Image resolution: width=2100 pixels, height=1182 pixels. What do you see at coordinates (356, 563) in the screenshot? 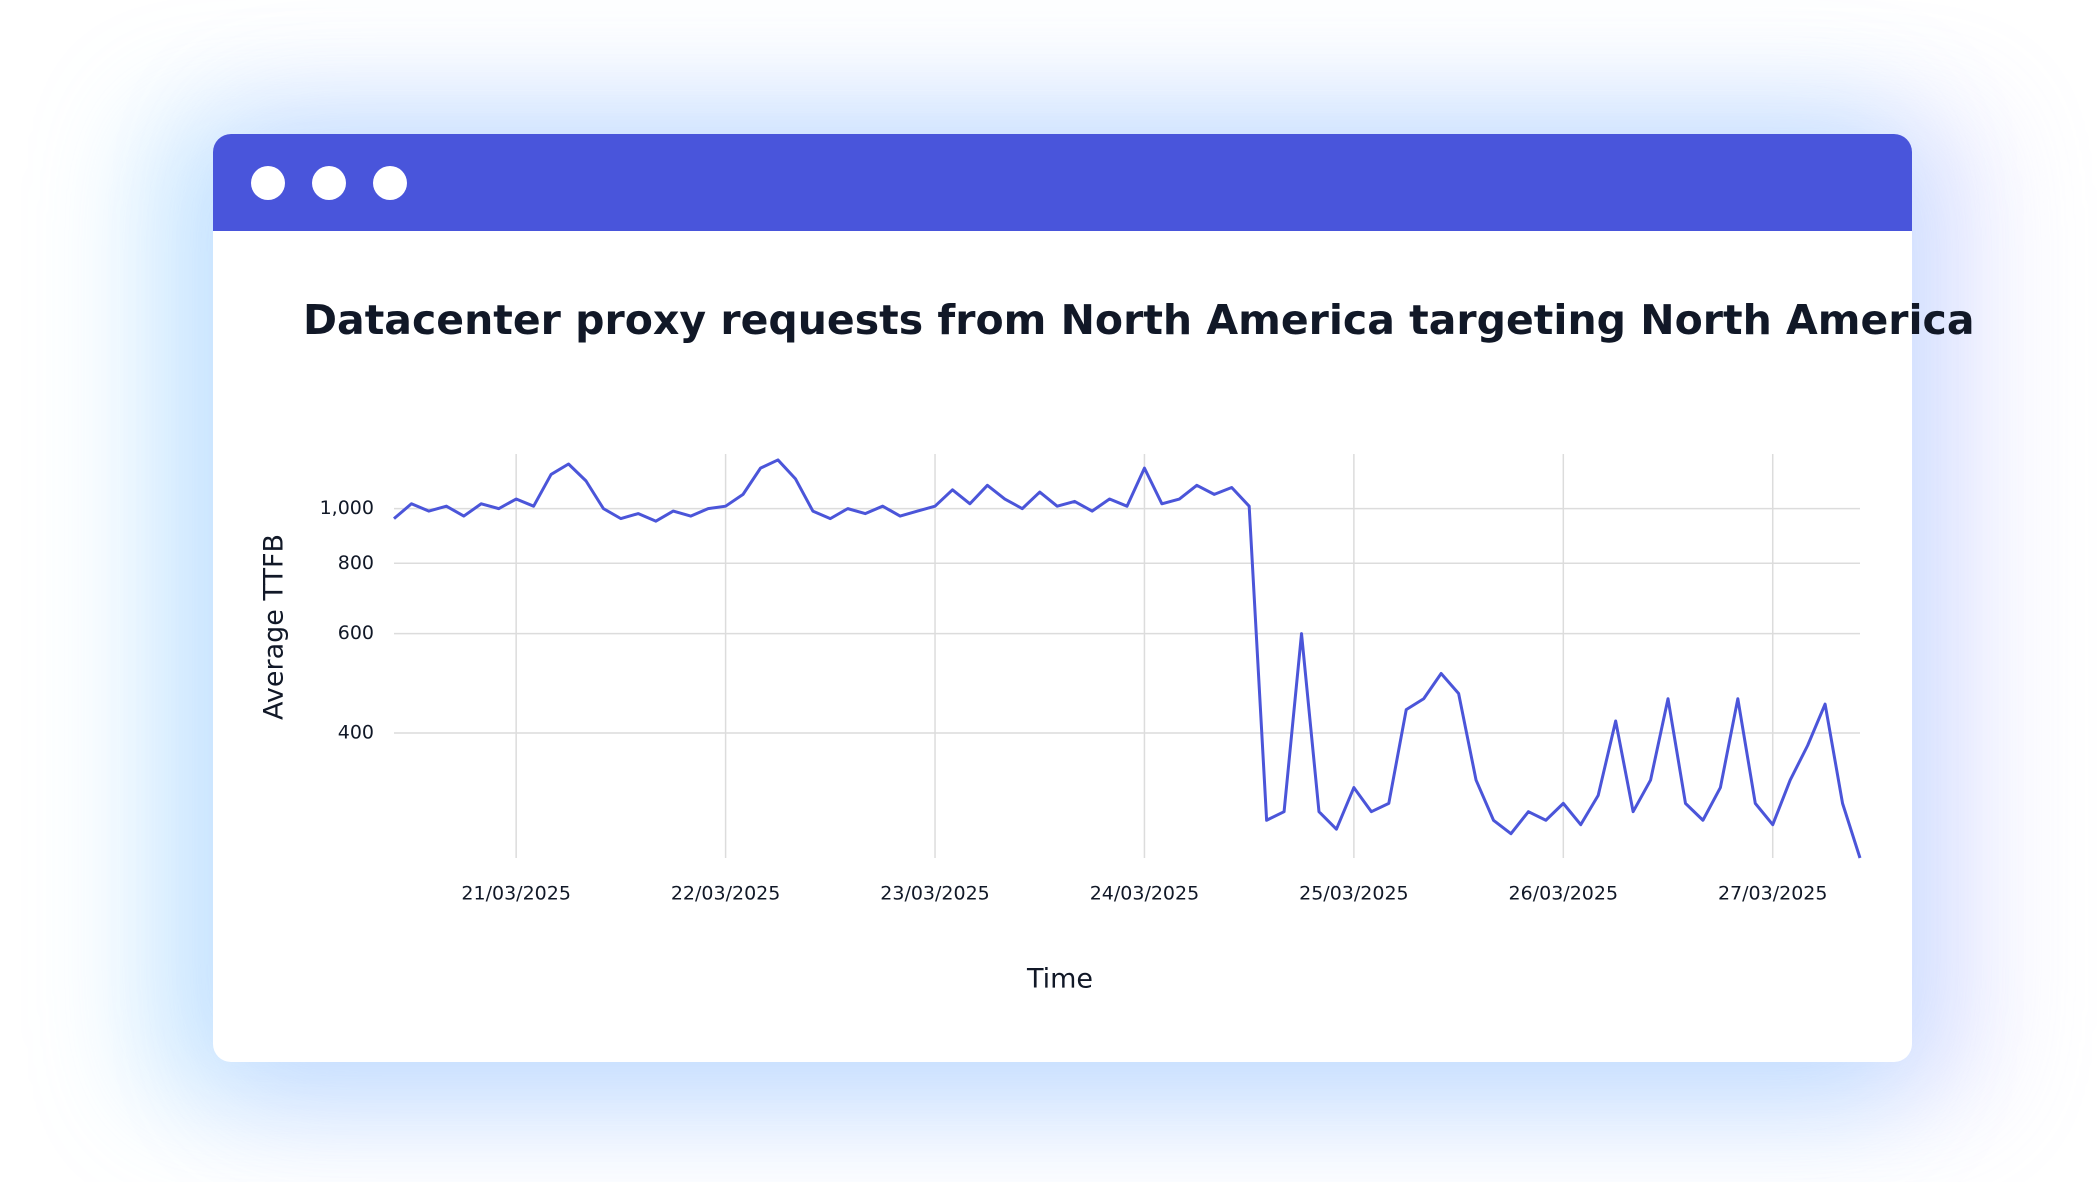
I see `y-tick-label: 800` at bounding box center [356, 563].